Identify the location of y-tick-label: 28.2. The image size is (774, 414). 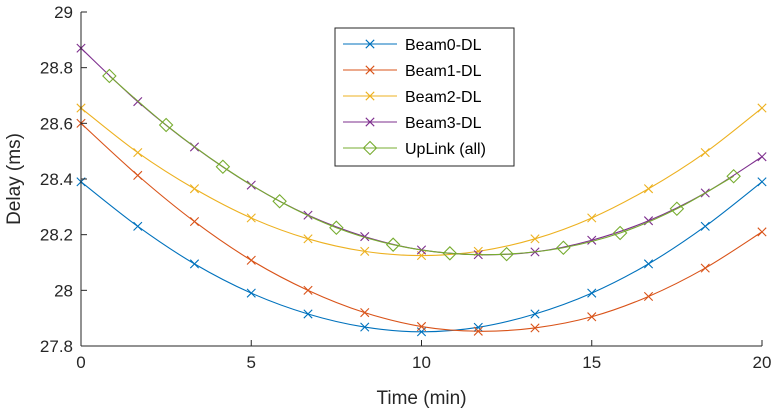
(56, 235).